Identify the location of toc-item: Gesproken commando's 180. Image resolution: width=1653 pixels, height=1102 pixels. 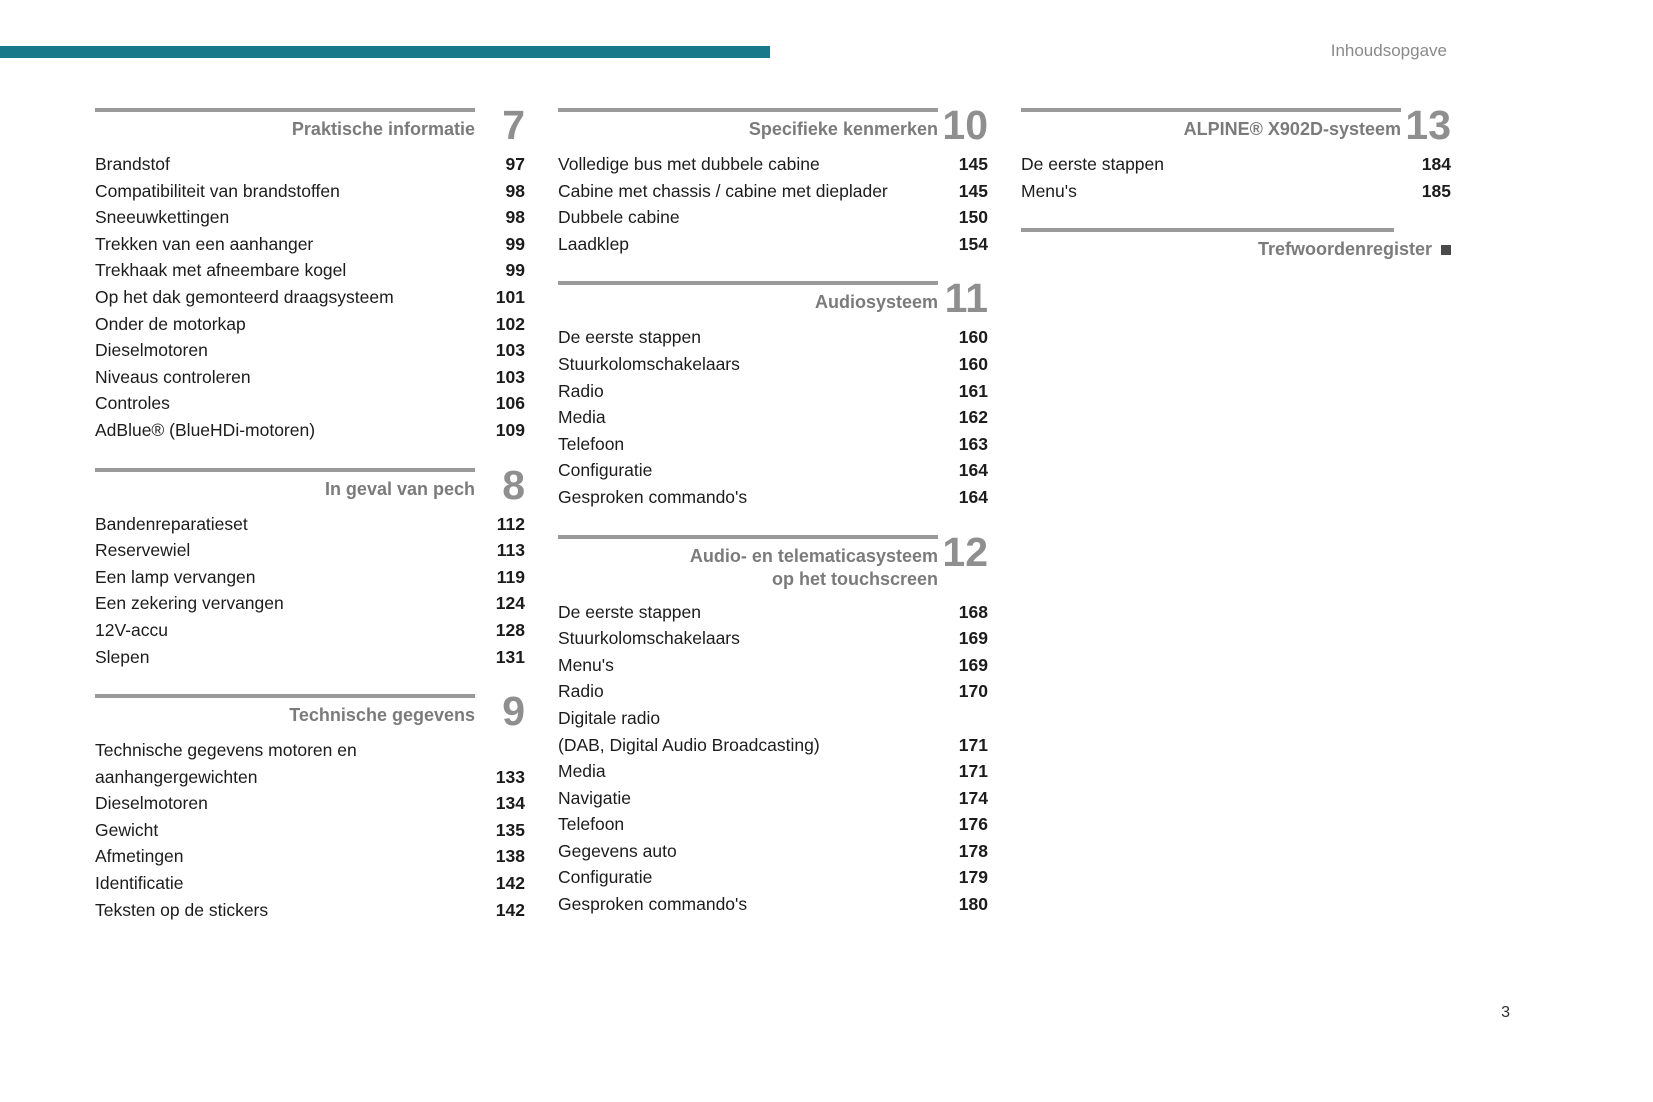
(773, 904).